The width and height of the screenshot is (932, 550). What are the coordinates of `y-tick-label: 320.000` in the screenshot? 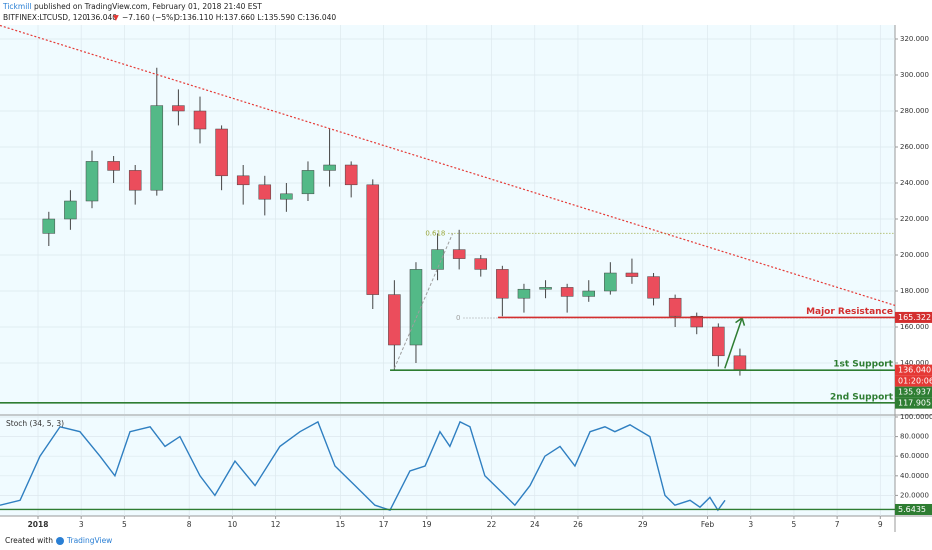 It's located at (914, 39).